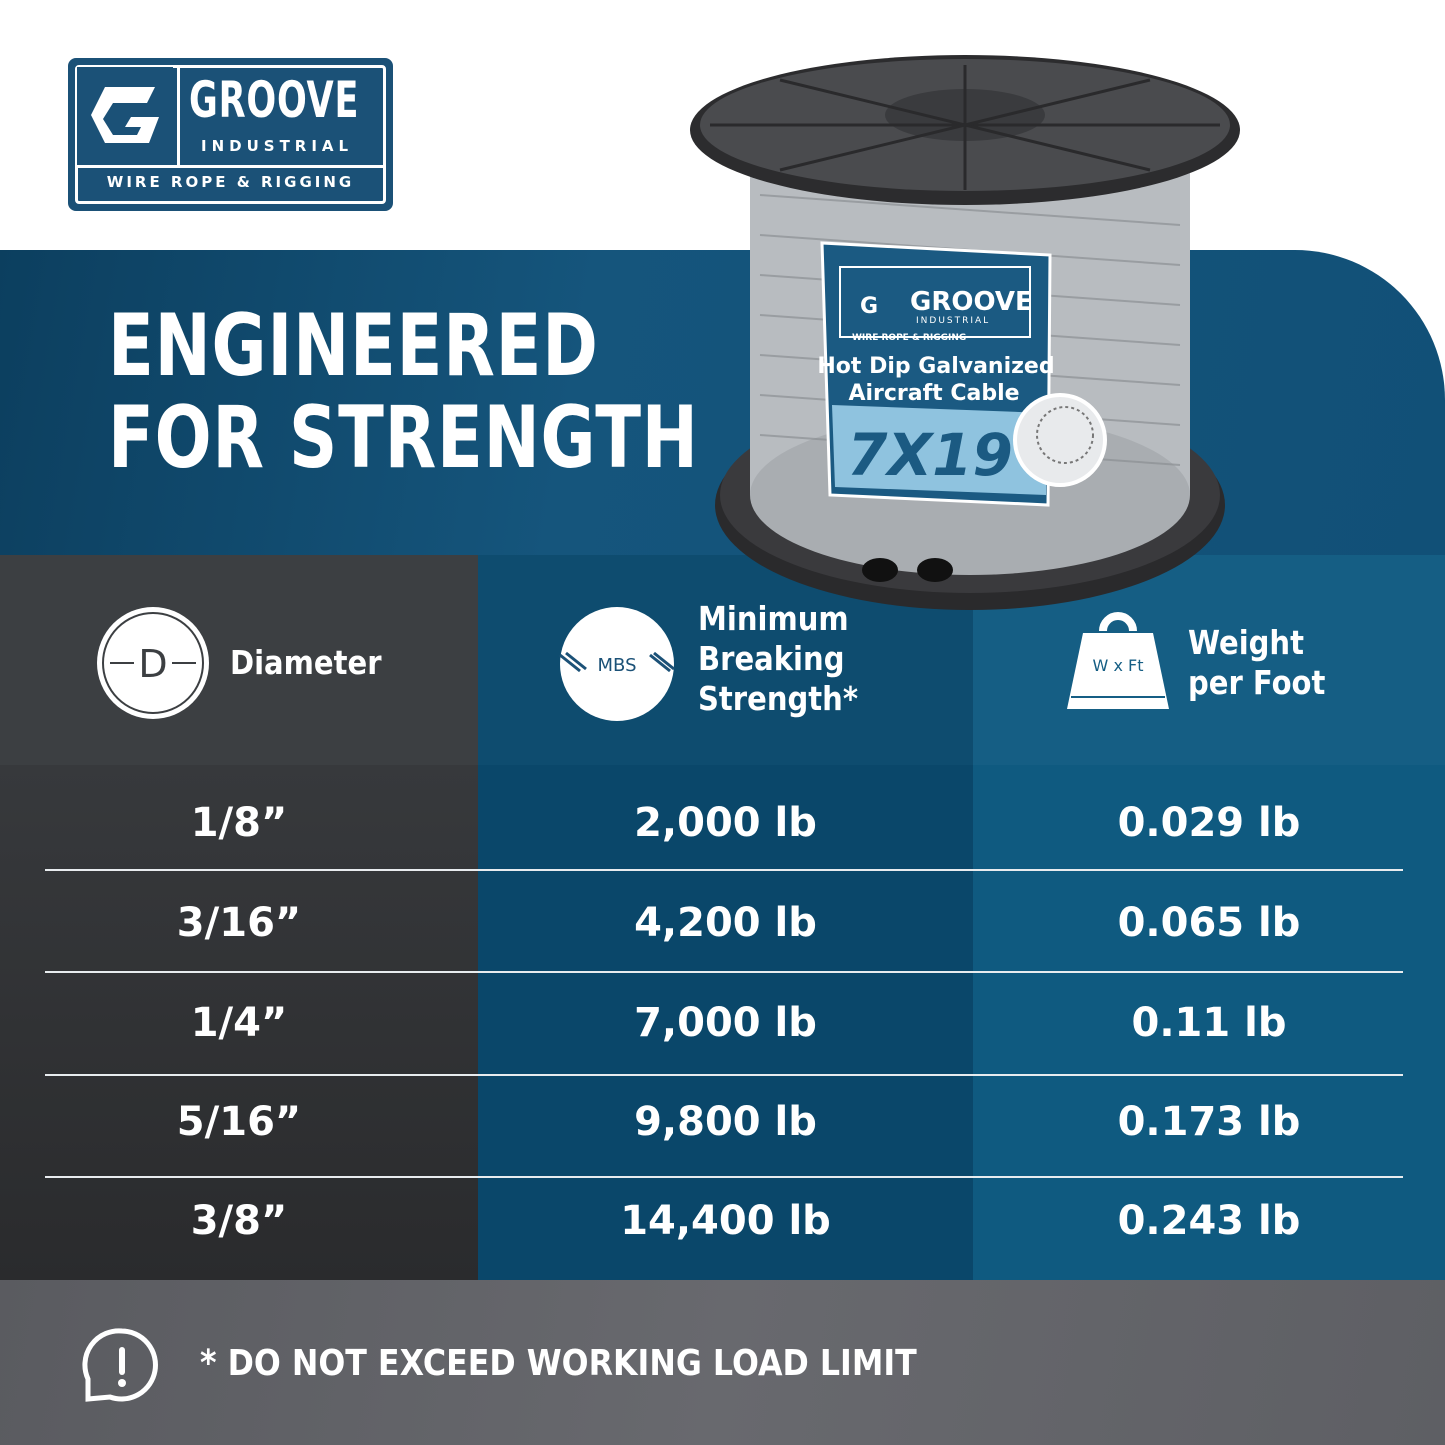 The height and width of the screenshot is (1445, 1445). Describe the element at coordinates (738, 1122) in the screenshot. I see `table-row: 5/16” 9,800 lb 0.173 lb` at that location.